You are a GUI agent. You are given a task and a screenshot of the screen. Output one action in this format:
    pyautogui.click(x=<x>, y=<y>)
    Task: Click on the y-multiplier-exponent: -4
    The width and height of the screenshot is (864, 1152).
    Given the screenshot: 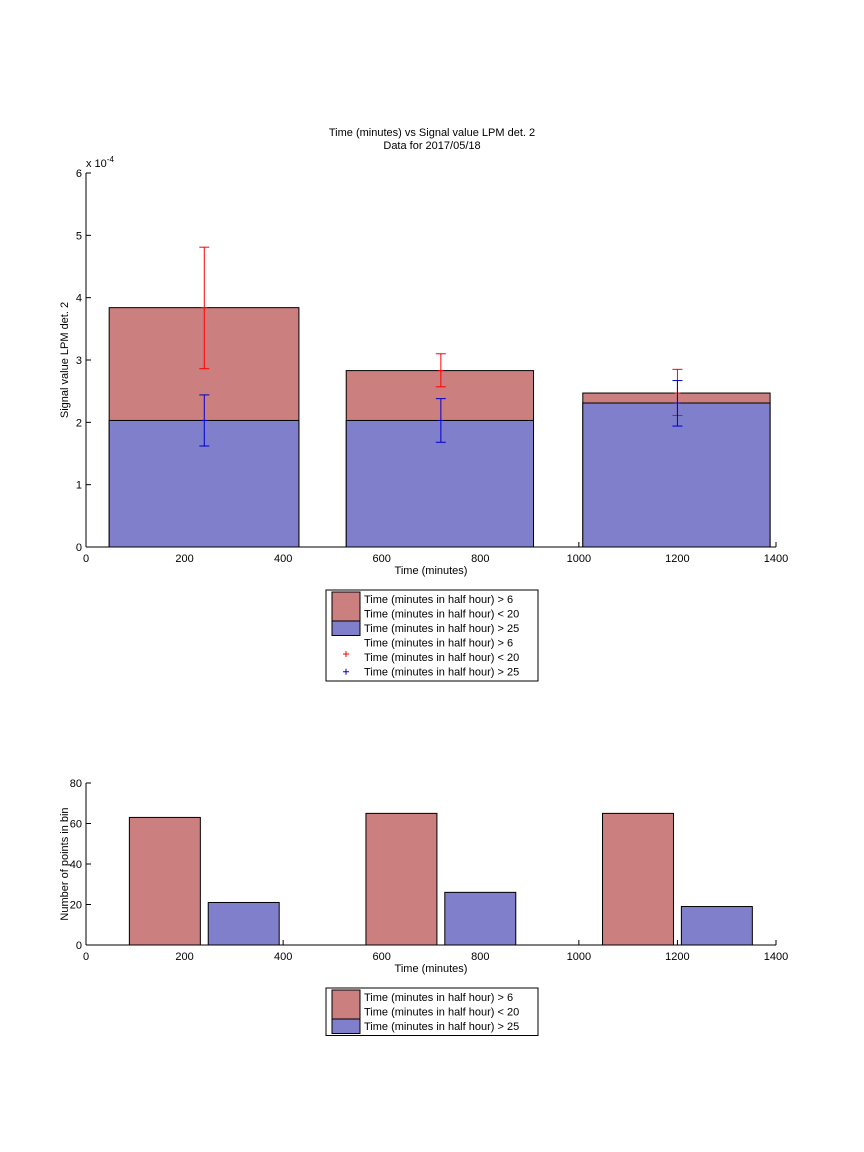 What is the action you would take?
    pyautogui.click(x=111, y=159)
    